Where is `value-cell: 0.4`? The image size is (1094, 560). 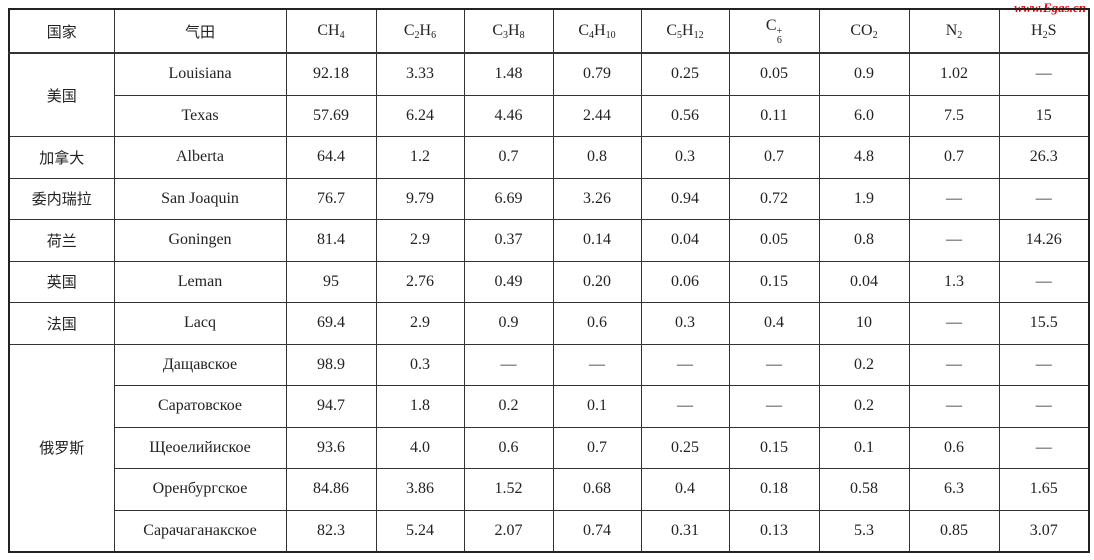 value-cell: 0.4 is located at coordinates (685, 489).